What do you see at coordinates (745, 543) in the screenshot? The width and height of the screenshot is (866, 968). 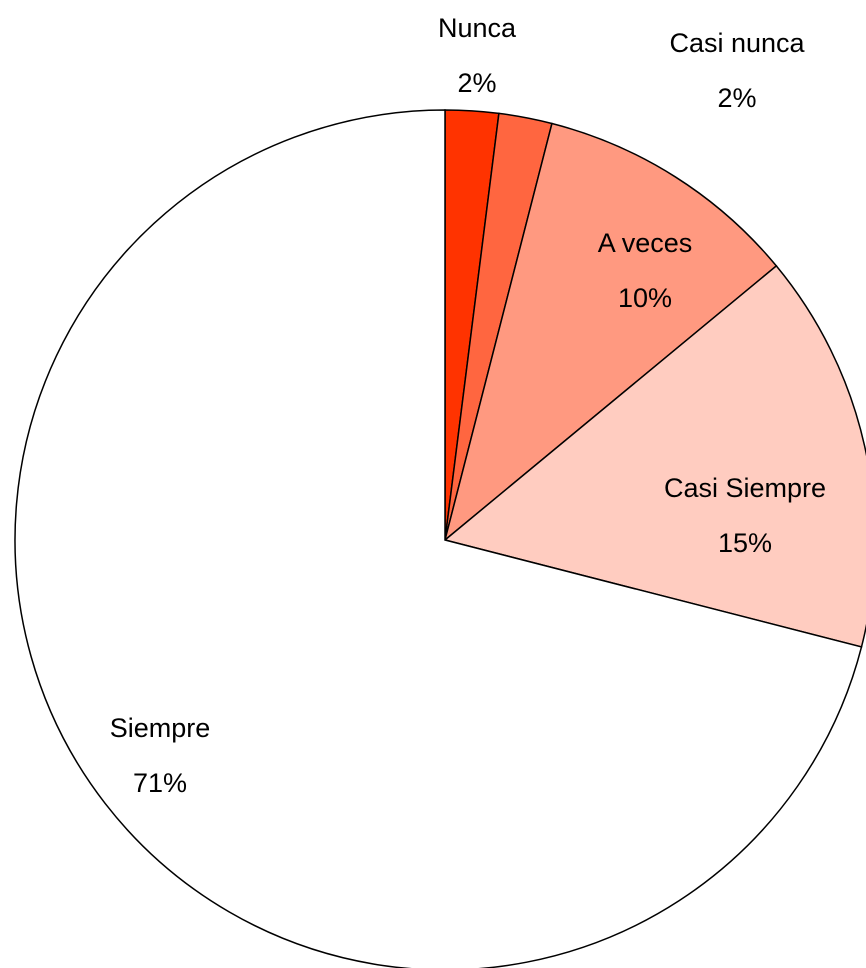 I see `slice-value-label: 15%` at bounding box center [745, 543].